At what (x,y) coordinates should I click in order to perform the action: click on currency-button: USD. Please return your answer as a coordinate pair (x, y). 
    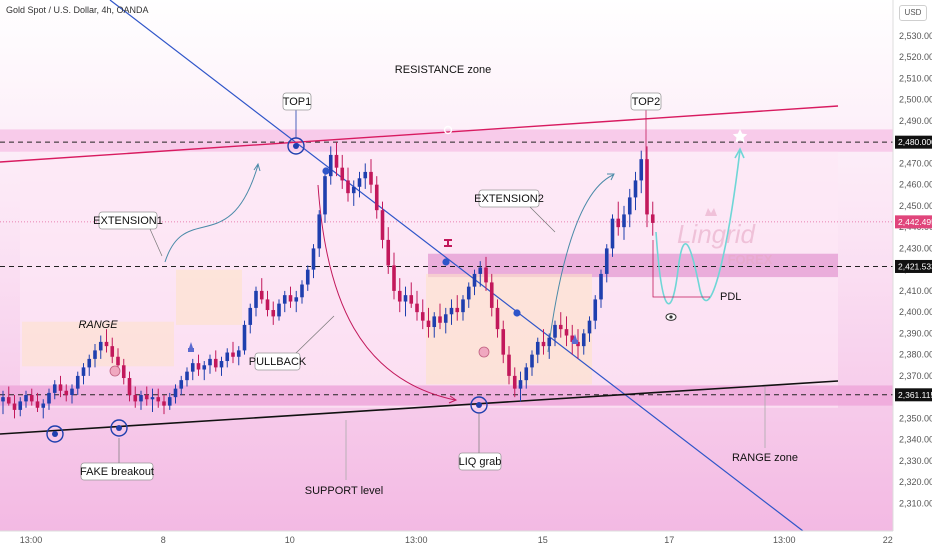
    Looking at the image, I should click on (913, 13).